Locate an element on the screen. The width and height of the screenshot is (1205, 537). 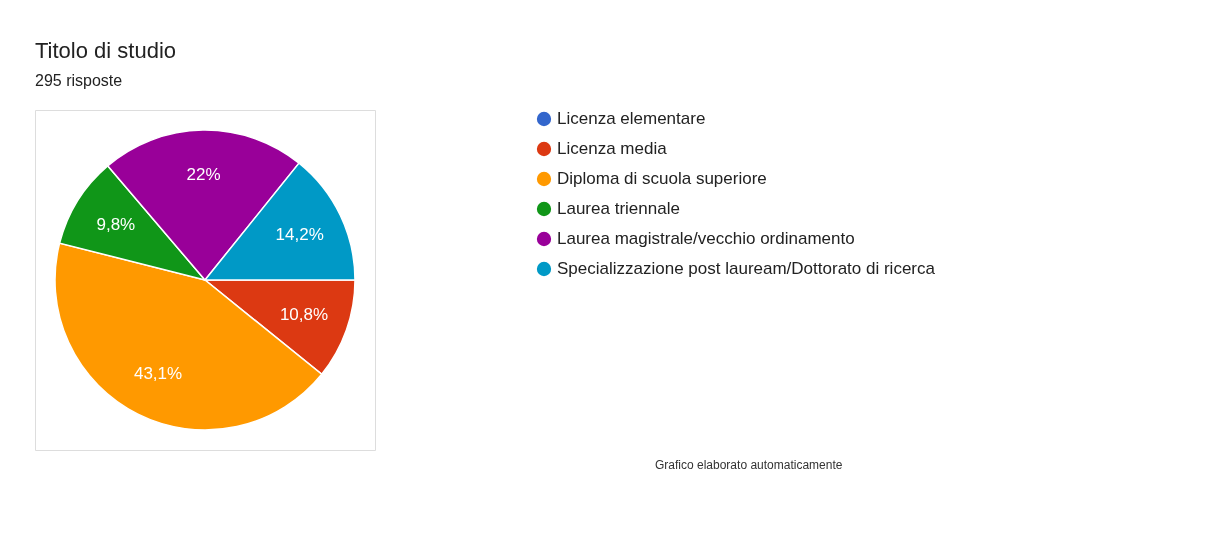
legend-label: Diploma di scuola superiore is located at coordinates (662, 178).